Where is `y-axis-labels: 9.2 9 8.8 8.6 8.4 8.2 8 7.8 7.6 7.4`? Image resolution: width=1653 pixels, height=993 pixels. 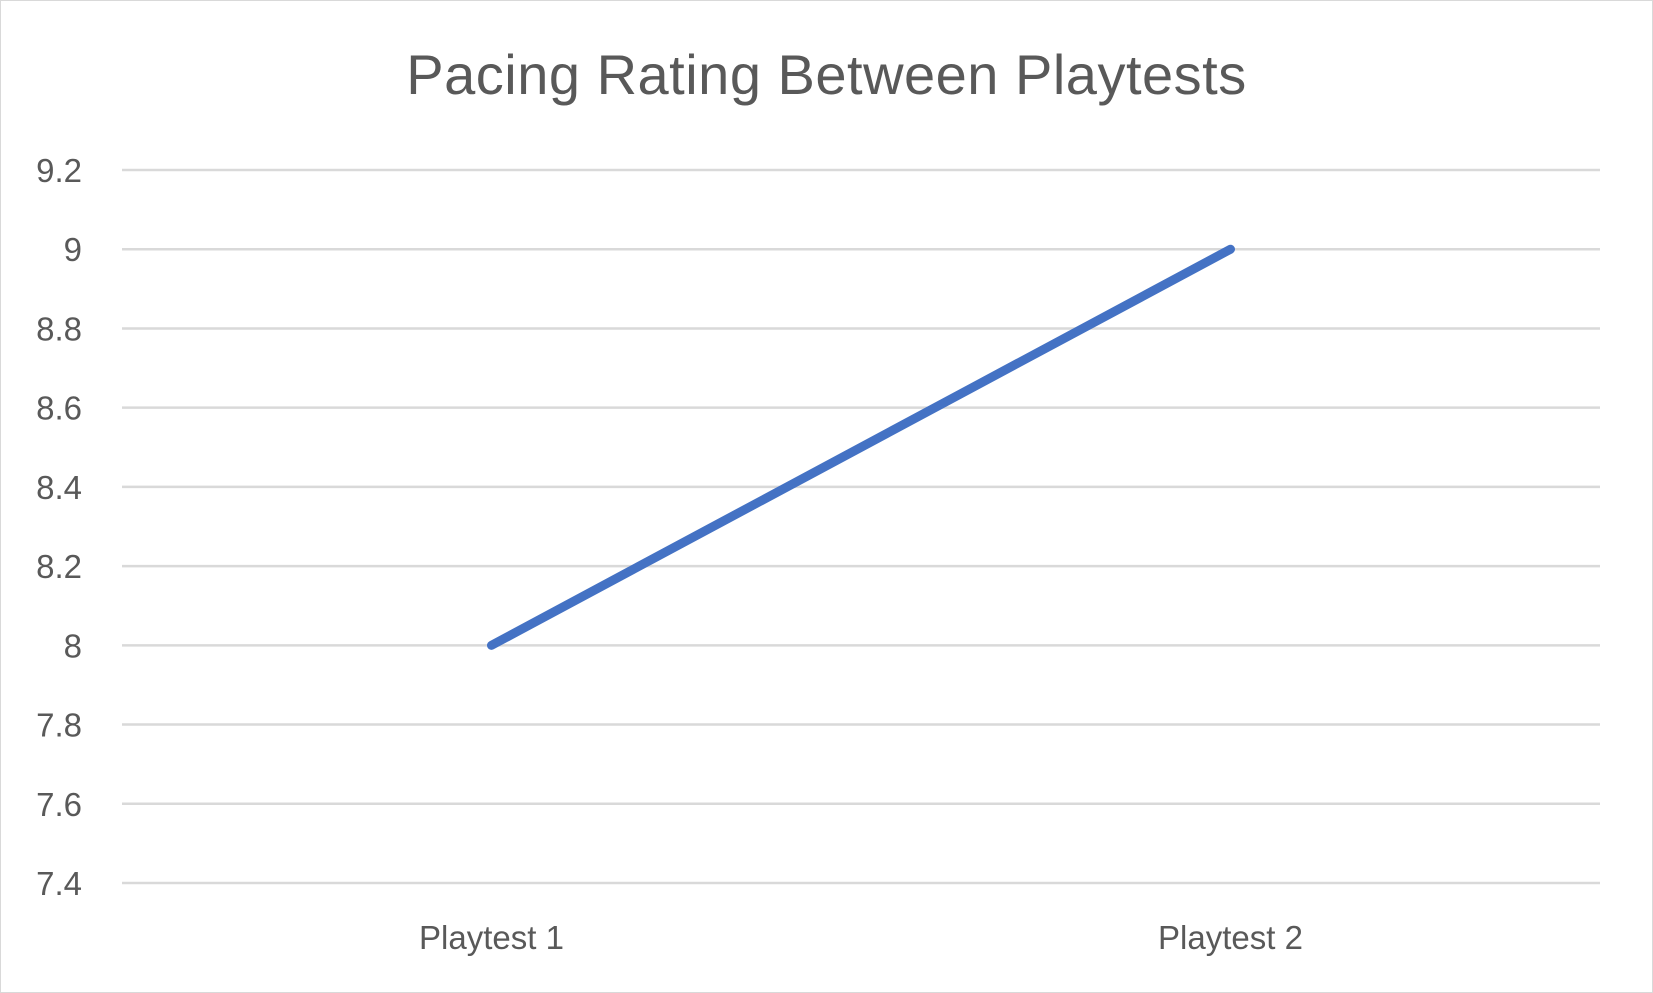
y-axis-labels: 9.2 9 8.8 8.6 8.4 8.2 8 7.8 7.6 7.4 is located at coordinates (59, 527).